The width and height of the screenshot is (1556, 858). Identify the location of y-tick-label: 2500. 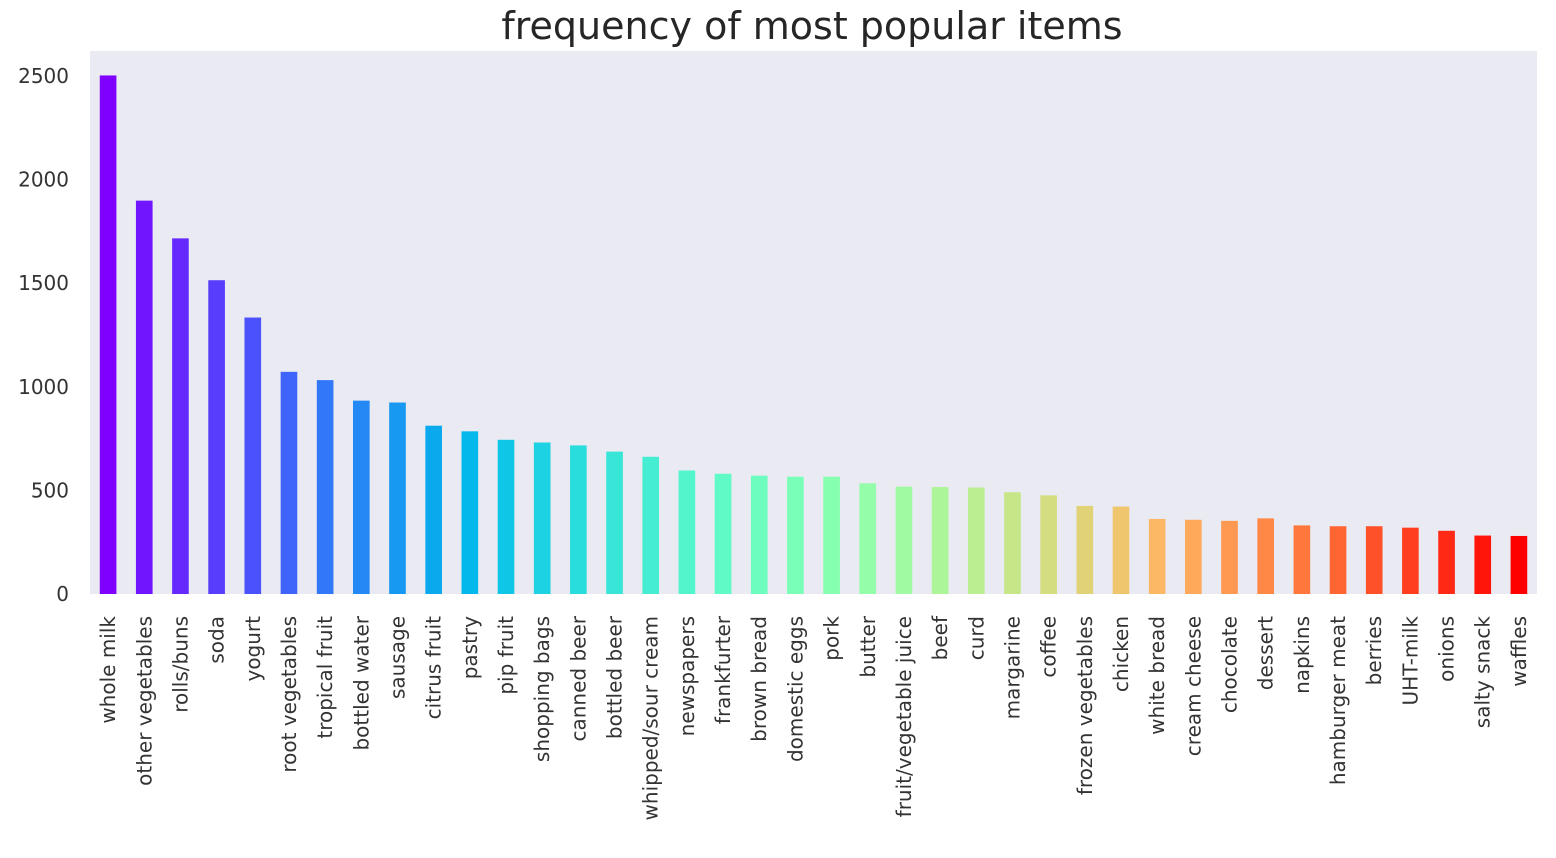
(43, 76).